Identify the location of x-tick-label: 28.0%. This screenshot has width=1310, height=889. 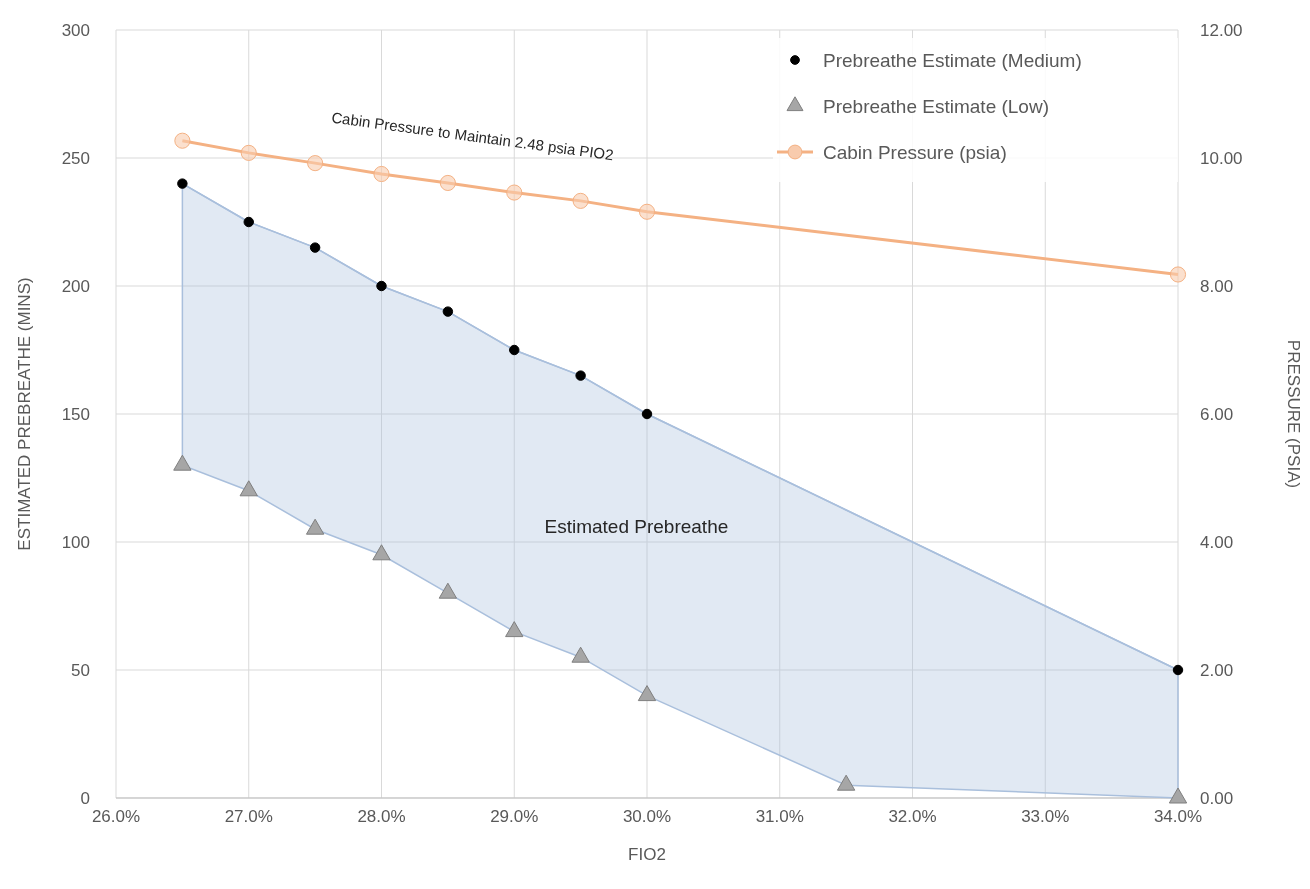
(381, 816).